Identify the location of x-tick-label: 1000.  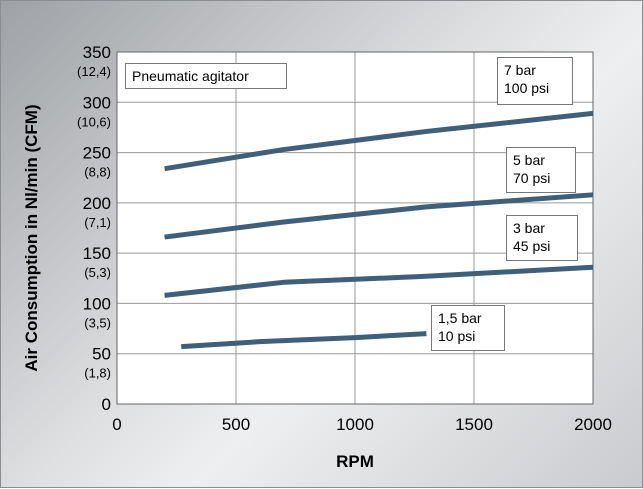
(355, 424).